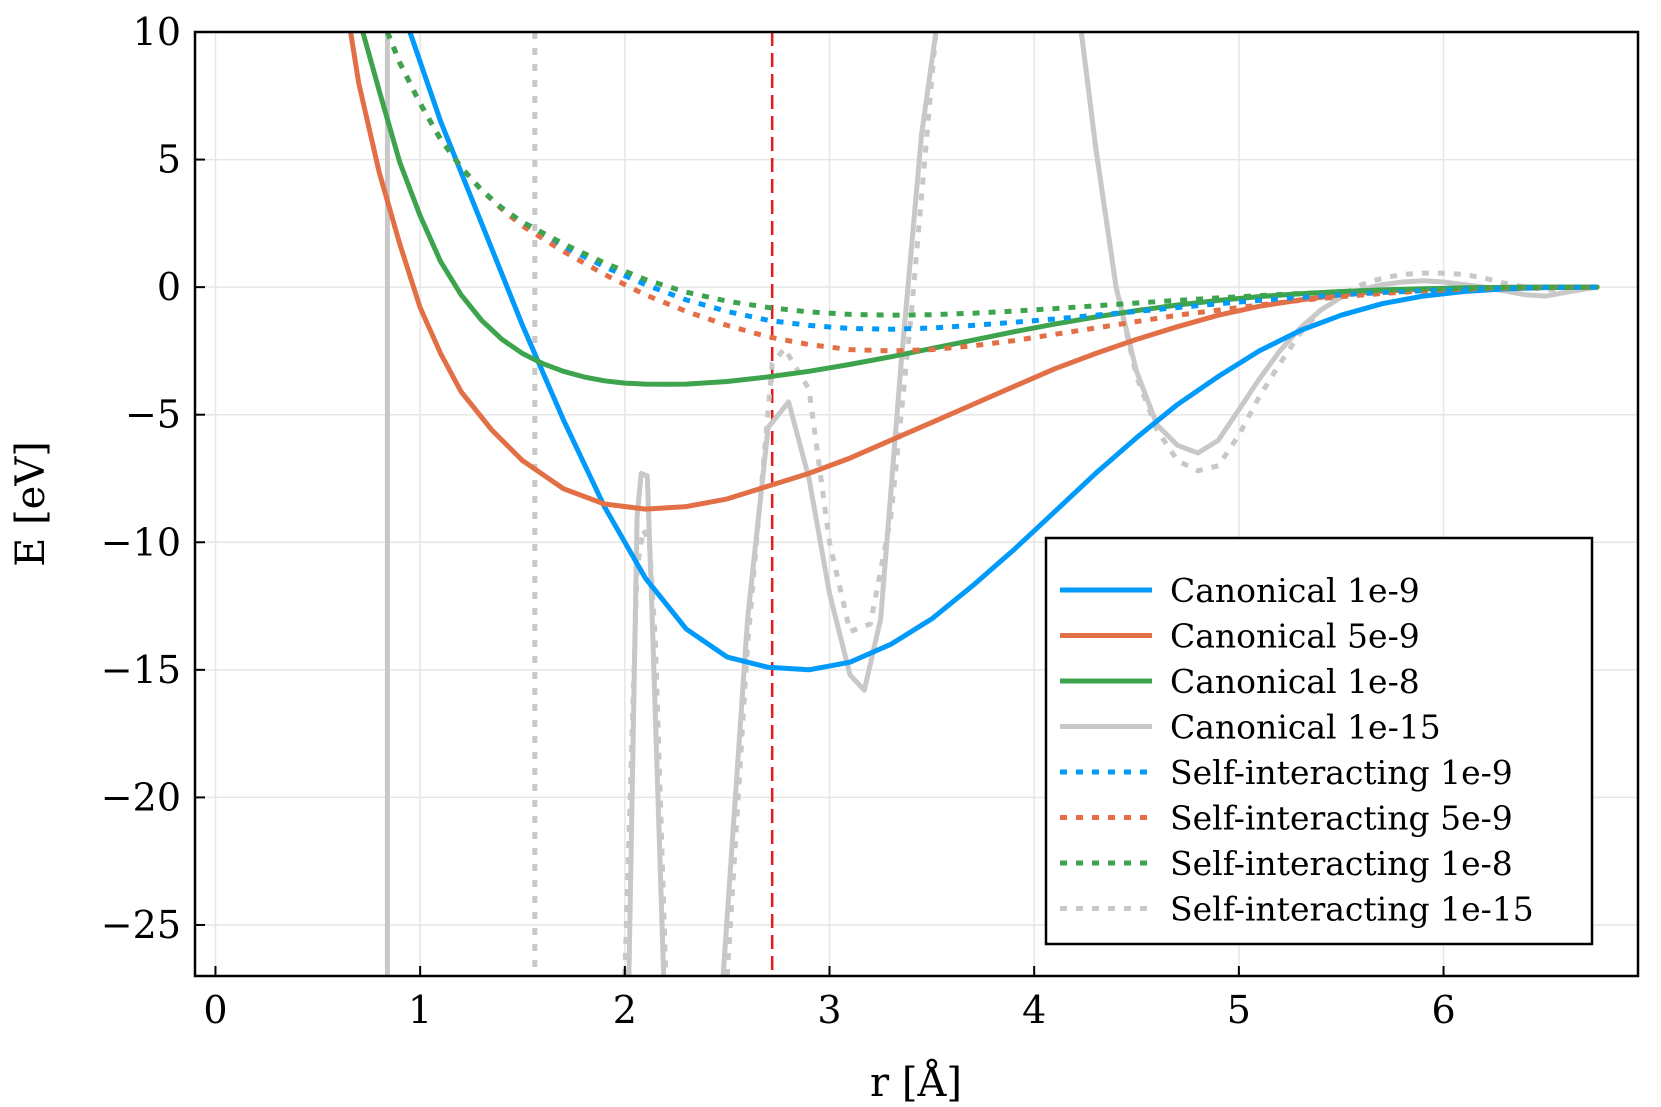 This screenshot has width=1661, height=1107. Describe the element at coordinates (829, 1010) in the screenshot. I see `x-tick-label: 3` at that location.